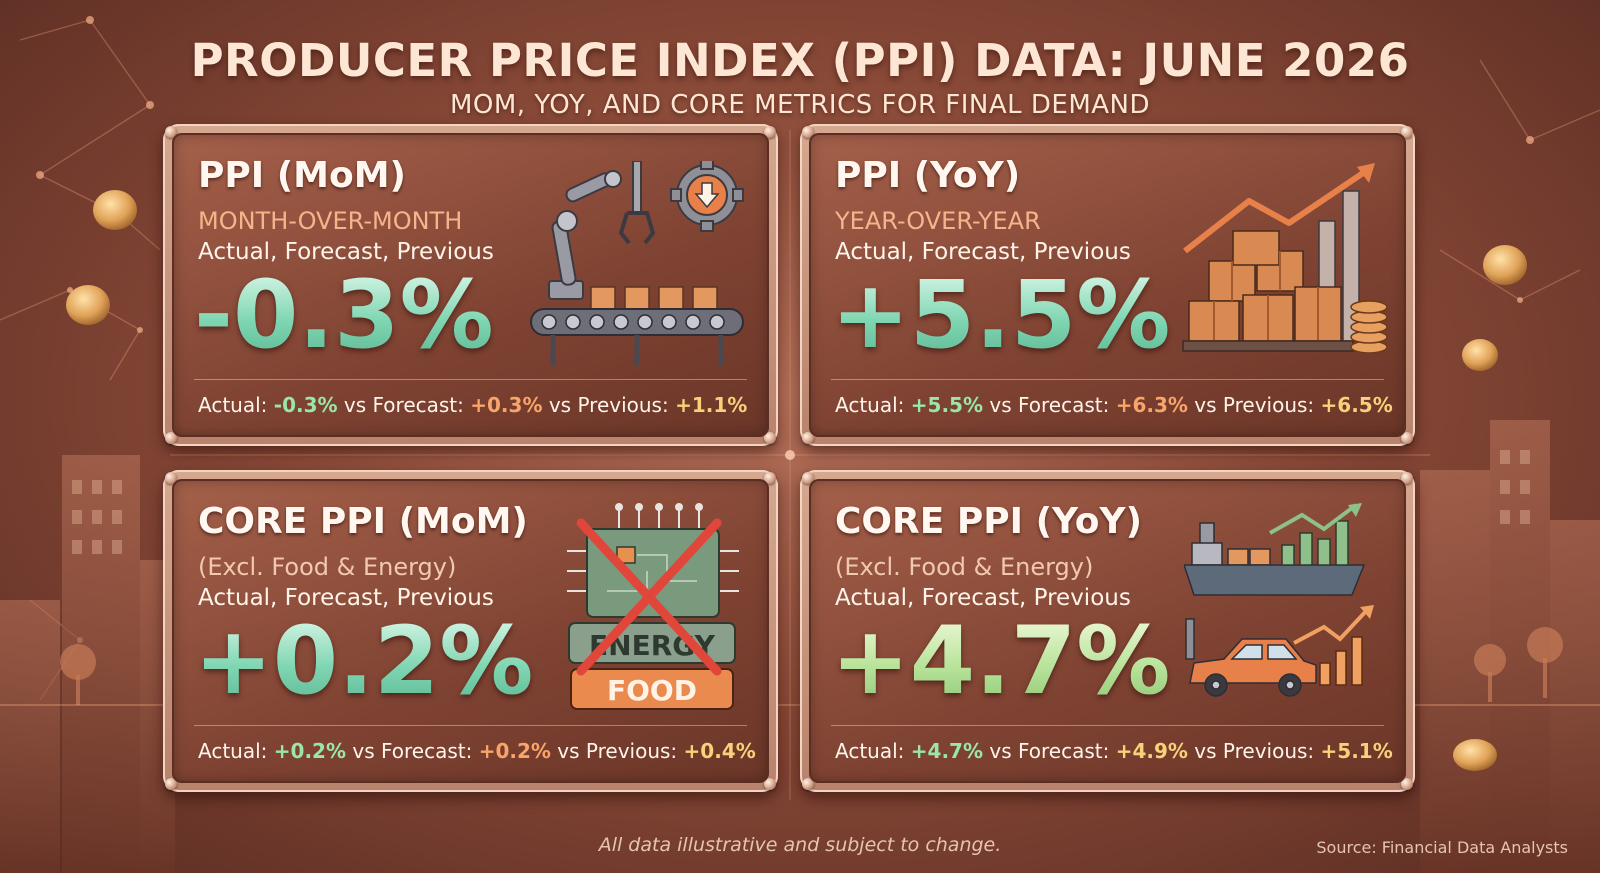 This screenshot has height=873, width=1600. I want to click on actual-value: -0.3%, so click(305, 405).